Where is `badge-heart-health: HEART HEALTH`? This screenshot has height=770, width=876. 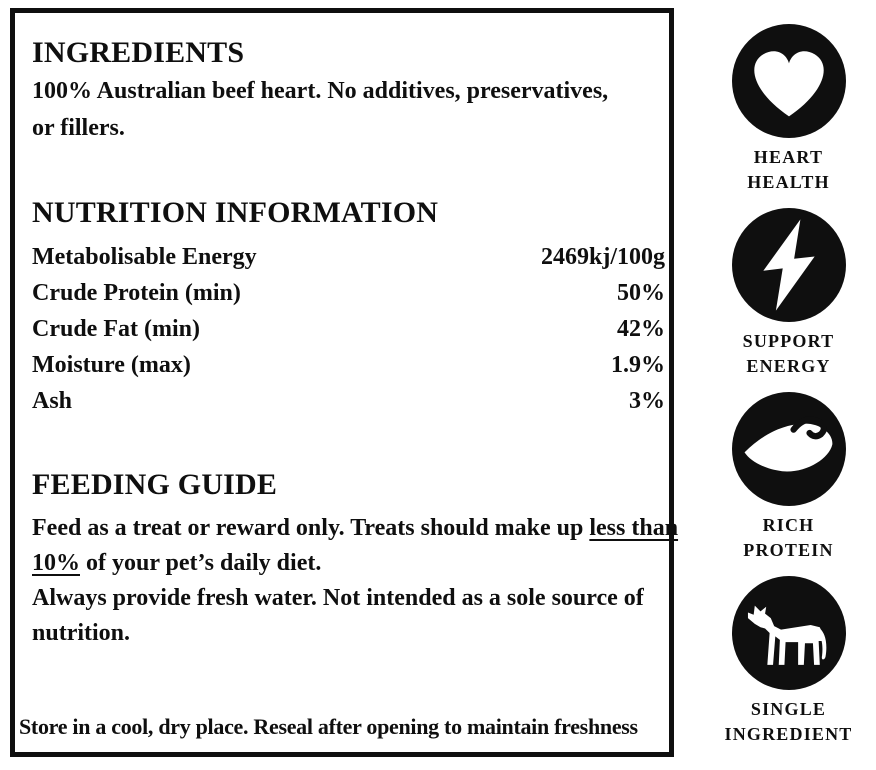
badge-heart-health: HEART HEALTH is located at coordinates (788, 109).